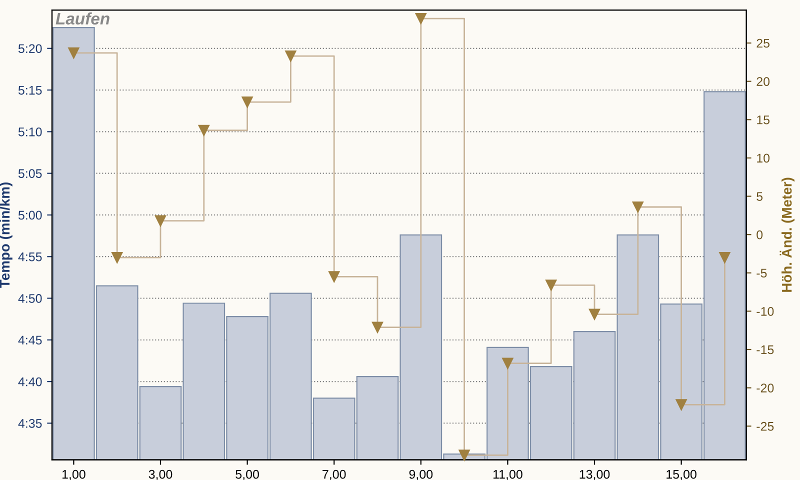  I want to click on x-tick-label: 5,00, so click(247, 475).